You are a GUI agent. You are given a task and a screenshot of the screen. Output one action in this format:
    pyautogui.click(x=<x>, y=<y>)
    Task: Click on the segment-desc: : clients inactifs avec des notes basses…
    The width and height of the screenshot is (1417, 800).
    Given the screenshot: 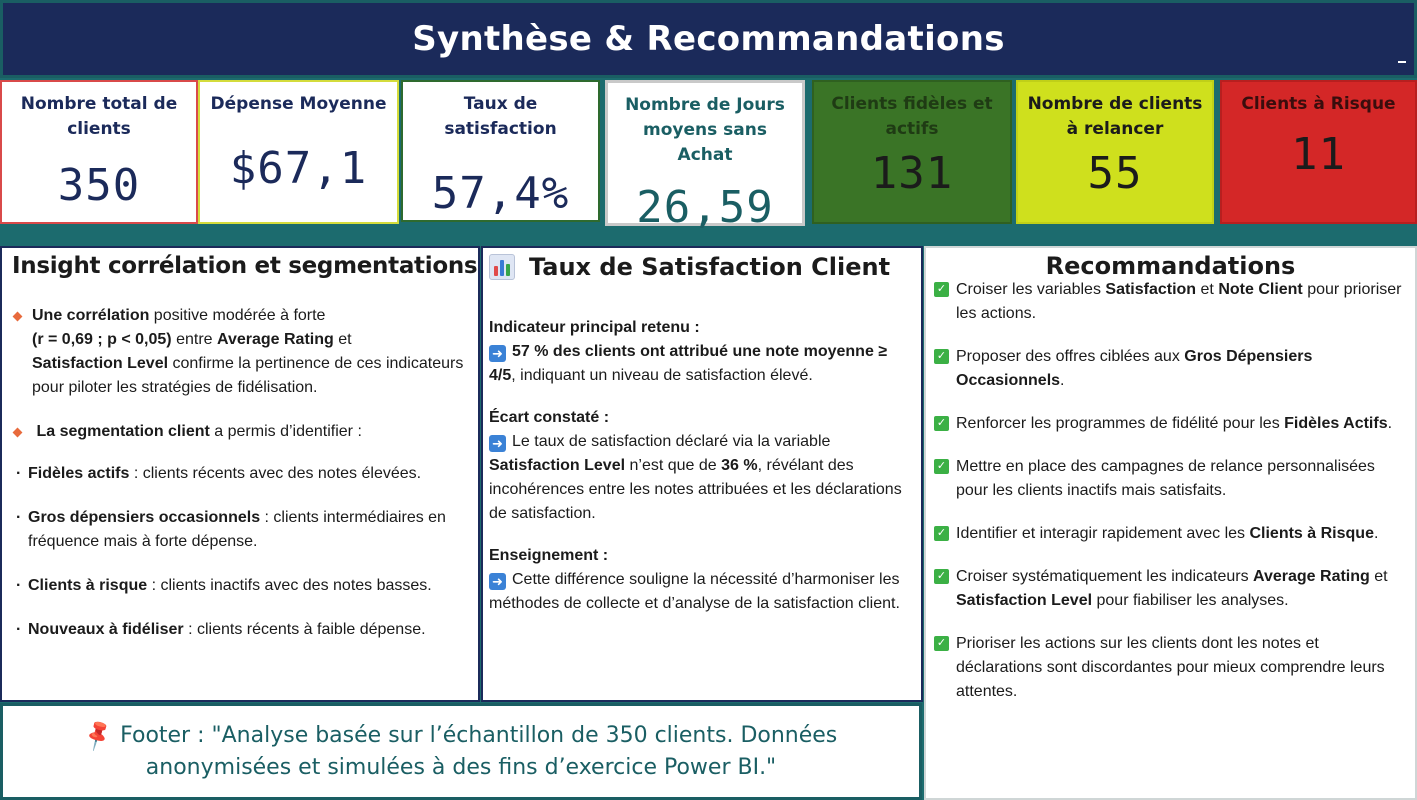 What is the action you would take?
    pyautogui.click(x=289, y=585)
    